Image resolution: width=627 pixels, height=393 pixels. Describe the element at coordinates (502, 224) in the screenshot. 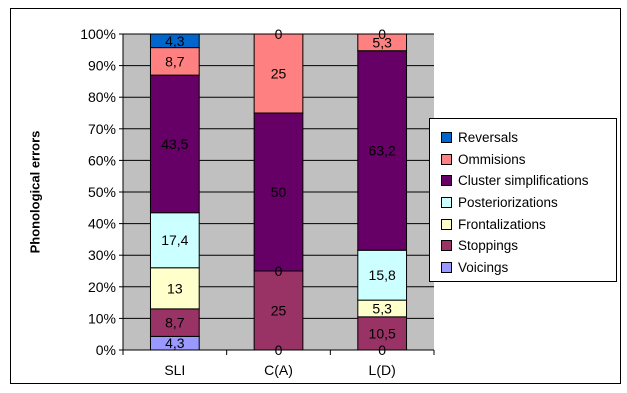

I see `legend-label: Frontalizations` at that location.